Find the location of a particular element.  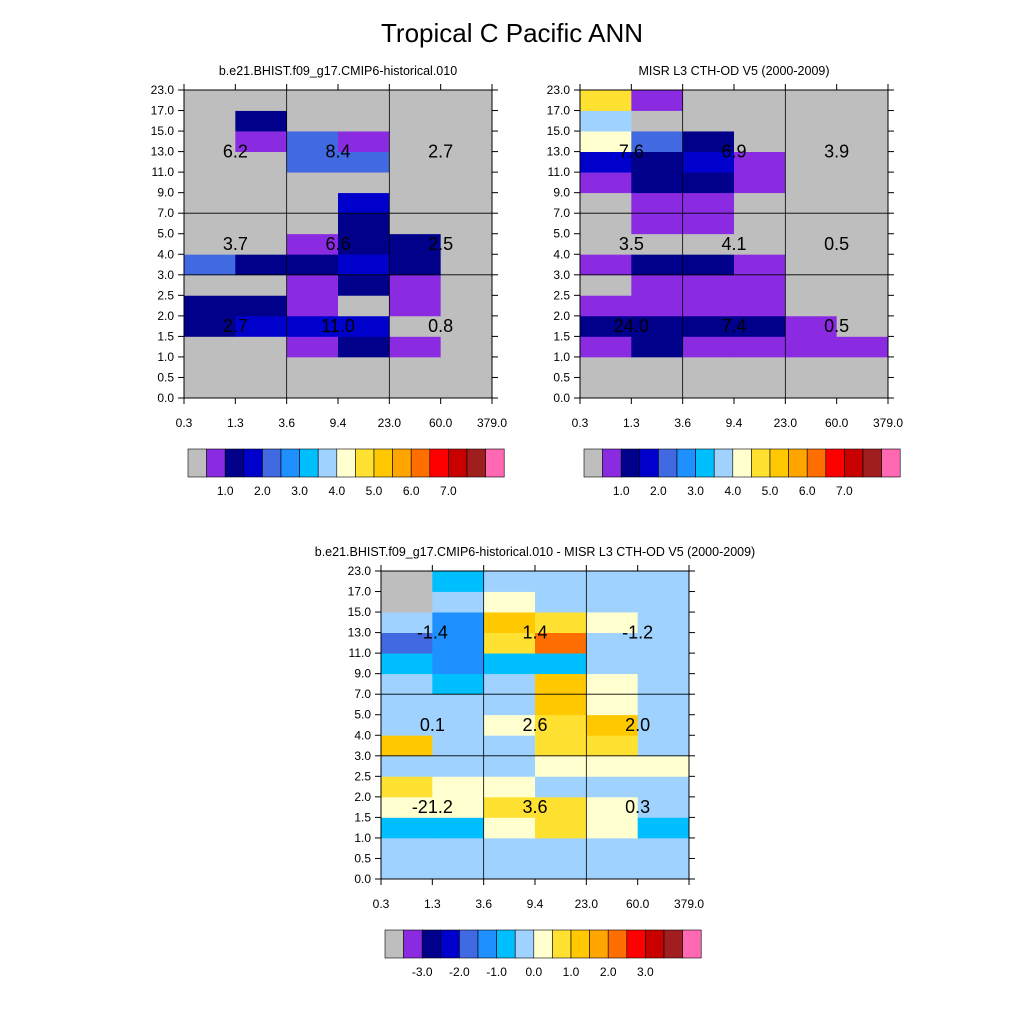

region-value-label: 6.2 is located at coordinates (235, 152).